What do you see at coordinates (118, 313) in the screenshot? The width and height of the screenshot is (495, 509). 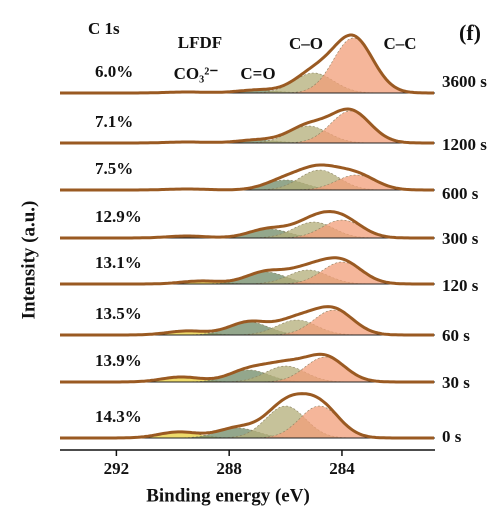 I see `percent-label: 13.5%` at bounding box center [118, 313].